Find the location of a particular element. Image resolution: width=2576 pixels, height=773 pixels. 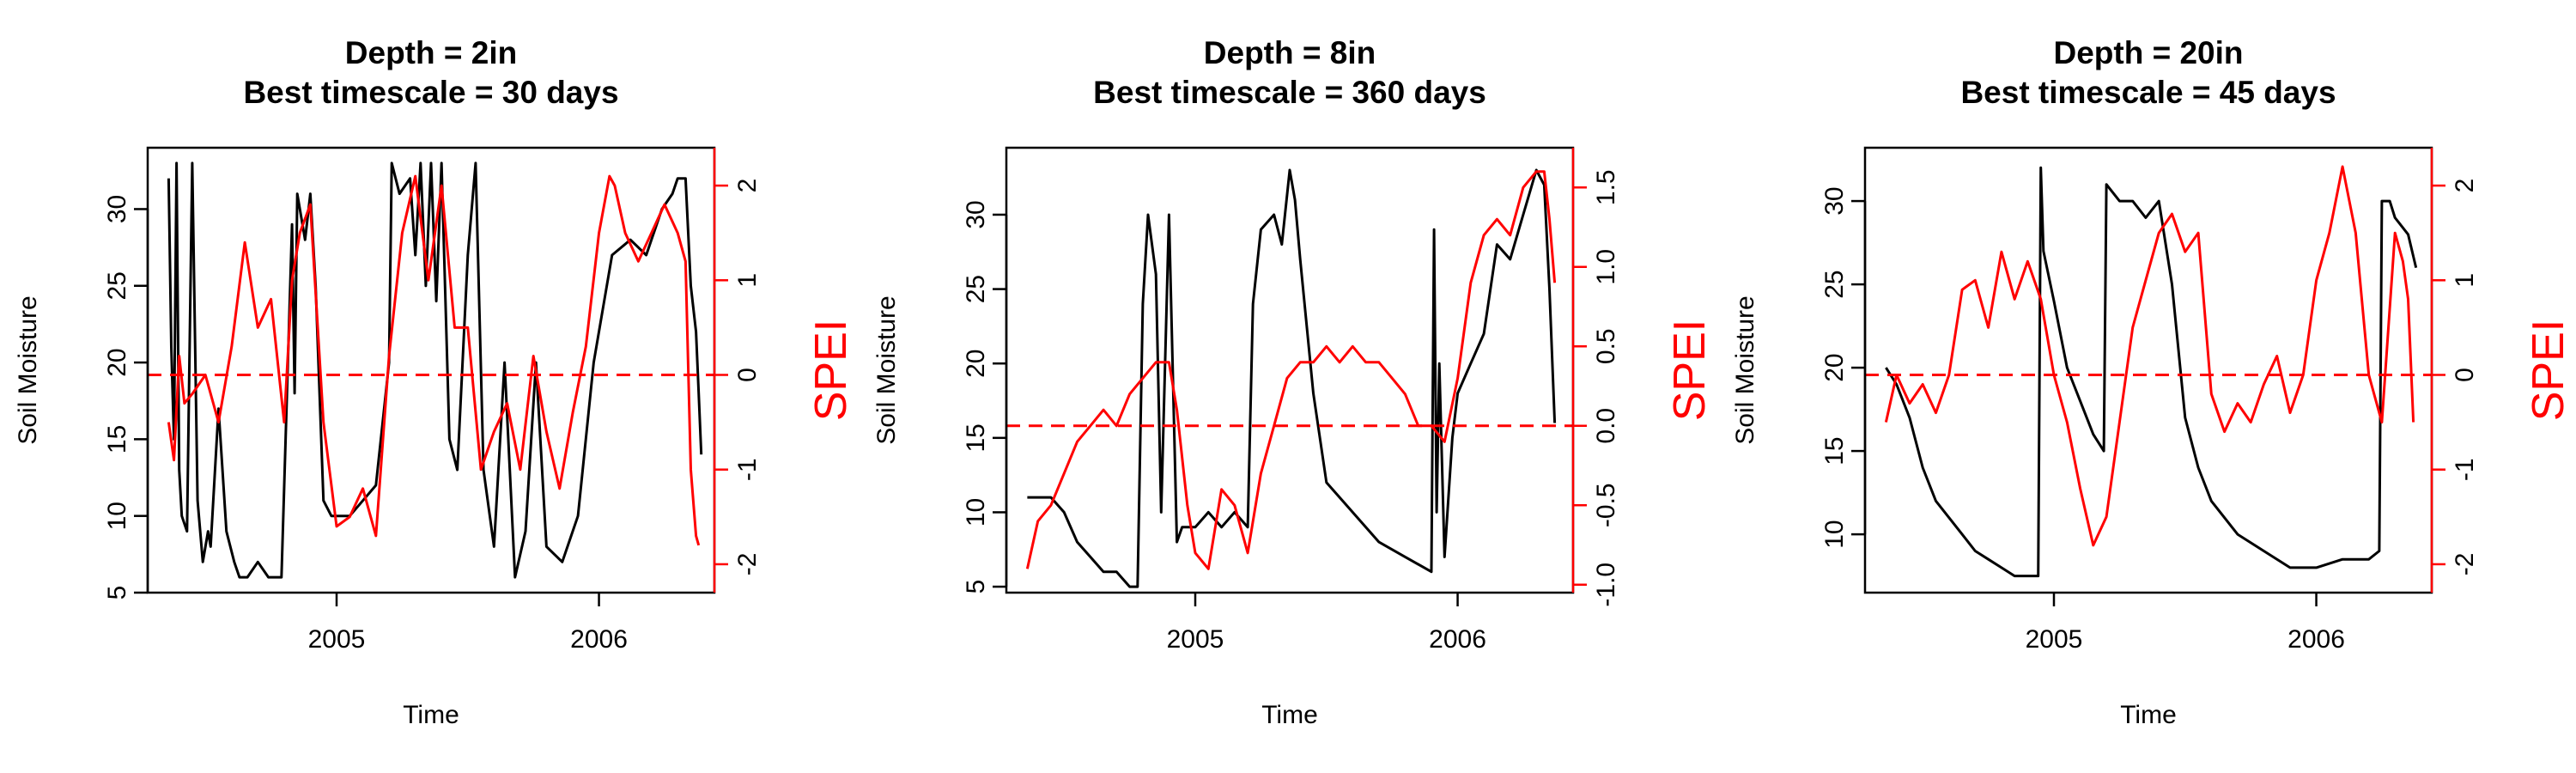

y2-tick-label: -0.5 is located at coordinates (1606, 505).